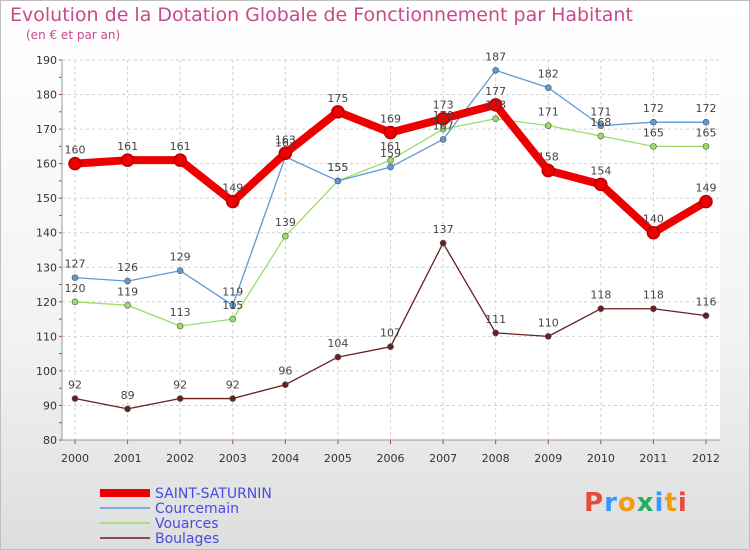 The image size is (750, 550). What do you see at coordinates (706, 458) in the screenshot?
I see `x-tick-label: 2012` at bounding box center [706, 458].